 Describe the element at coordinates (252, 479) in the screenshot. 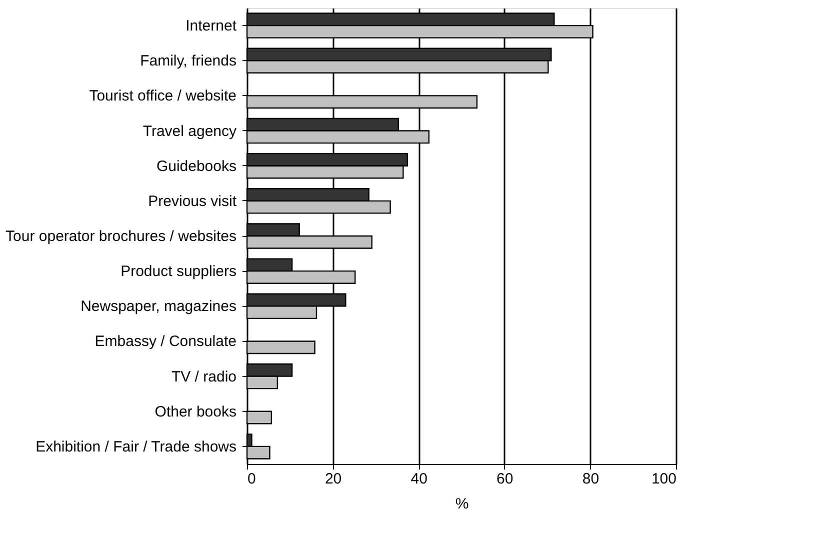

I see `x-tick-label: 0` at that location.